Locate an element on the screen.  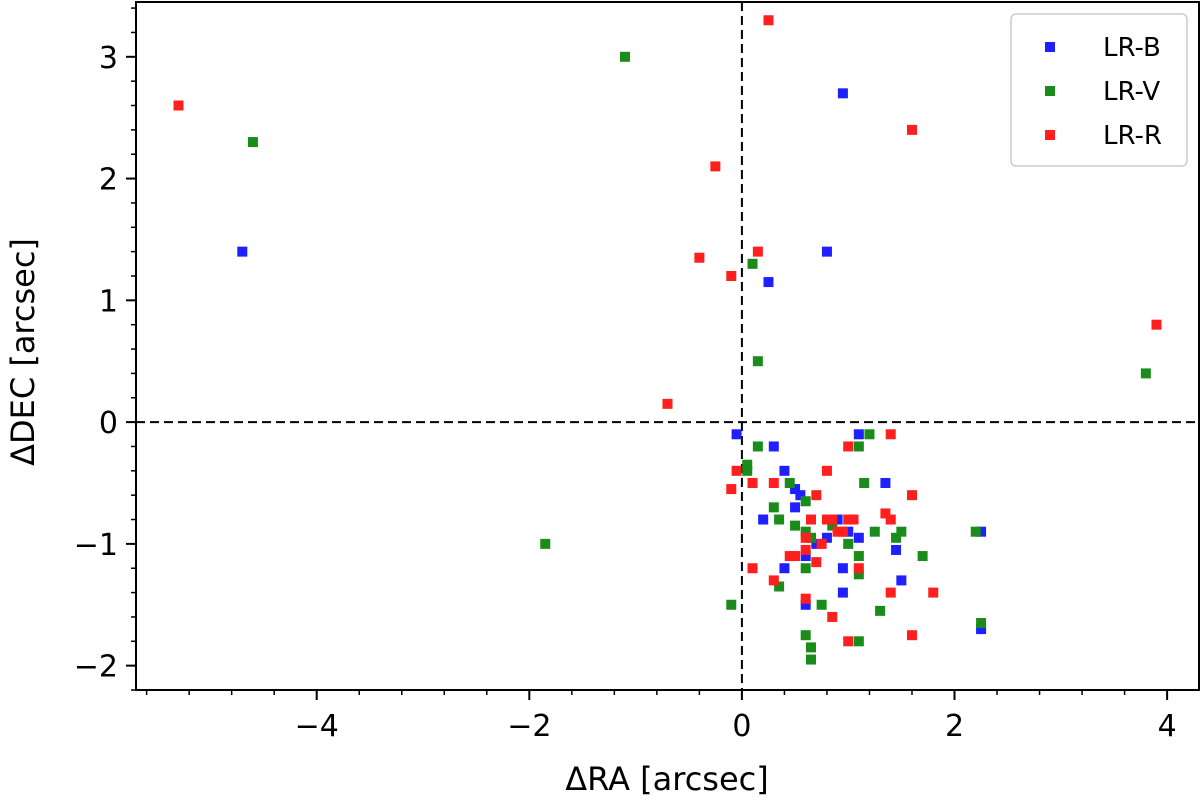
x-tick-label: −4 is located at coordinates (317, 726).